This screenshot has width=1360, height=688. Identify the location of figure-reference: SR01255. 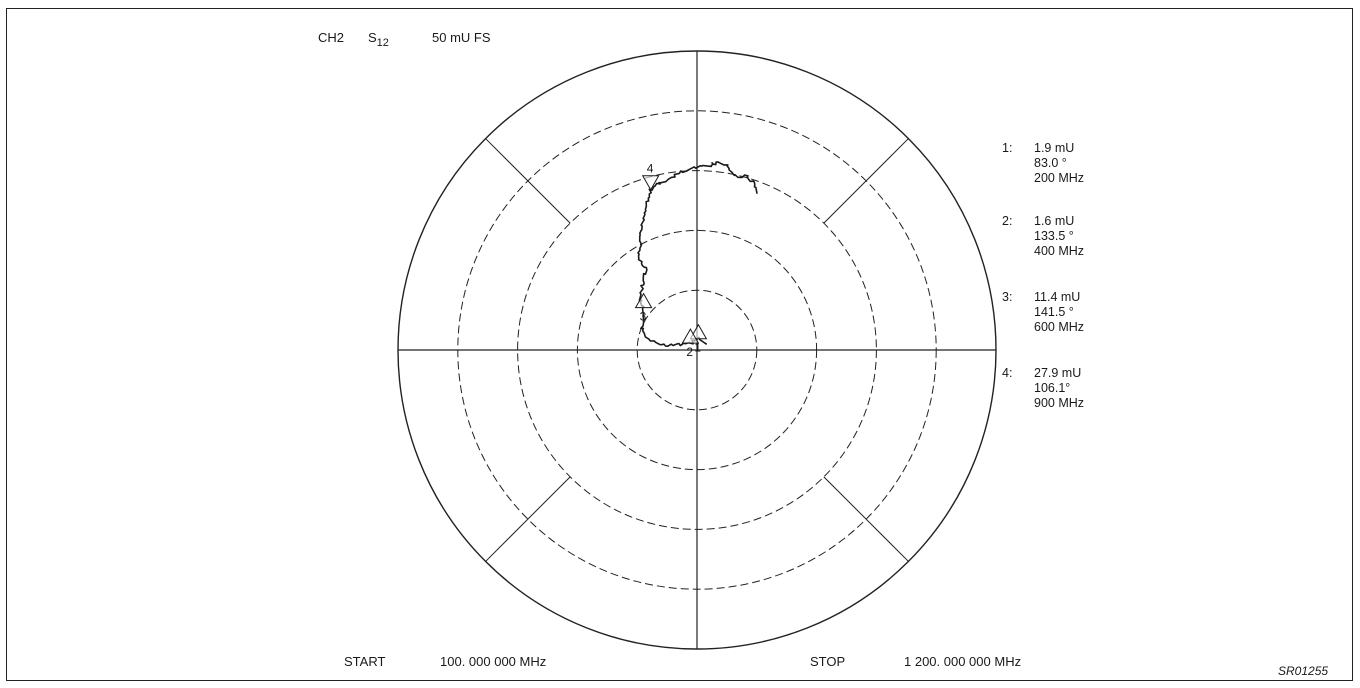
(1303, 671).